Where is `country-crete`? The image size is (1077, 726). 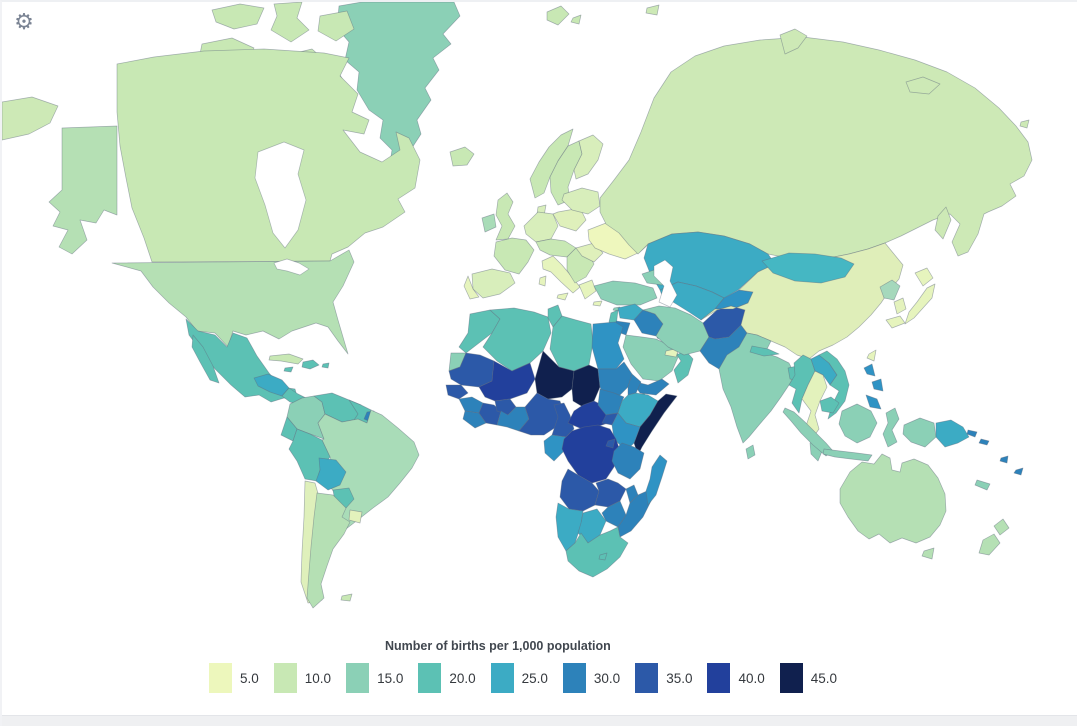 country-crete is located at coordinates (597, 303).